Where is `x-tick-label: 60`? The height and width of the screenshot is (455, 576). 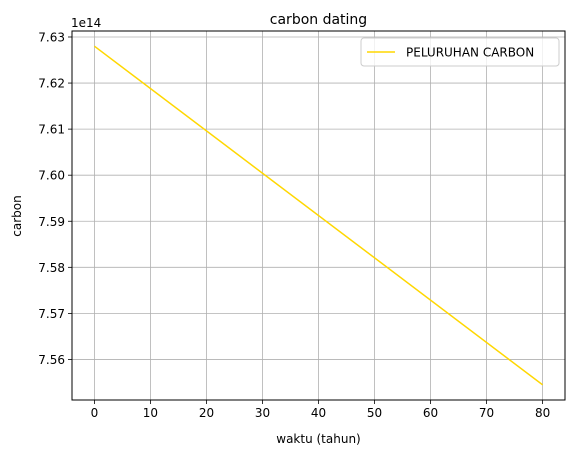 x-tick-label: 60 is located at coordinates (430, 413).